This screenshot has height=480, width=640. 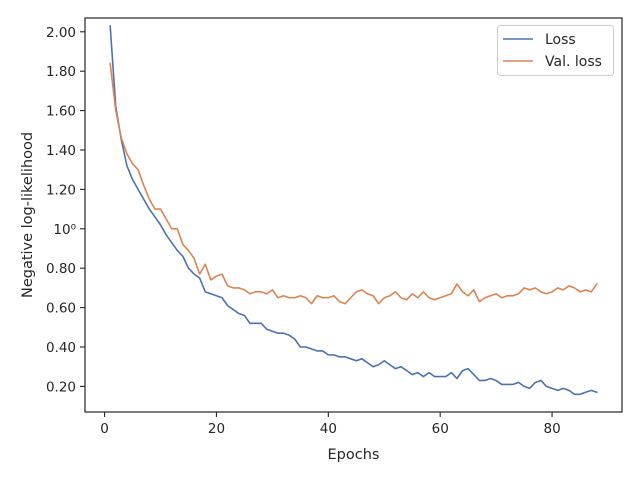 I want to click on y-tick-label: 1.80, so click(x=61, y=72).